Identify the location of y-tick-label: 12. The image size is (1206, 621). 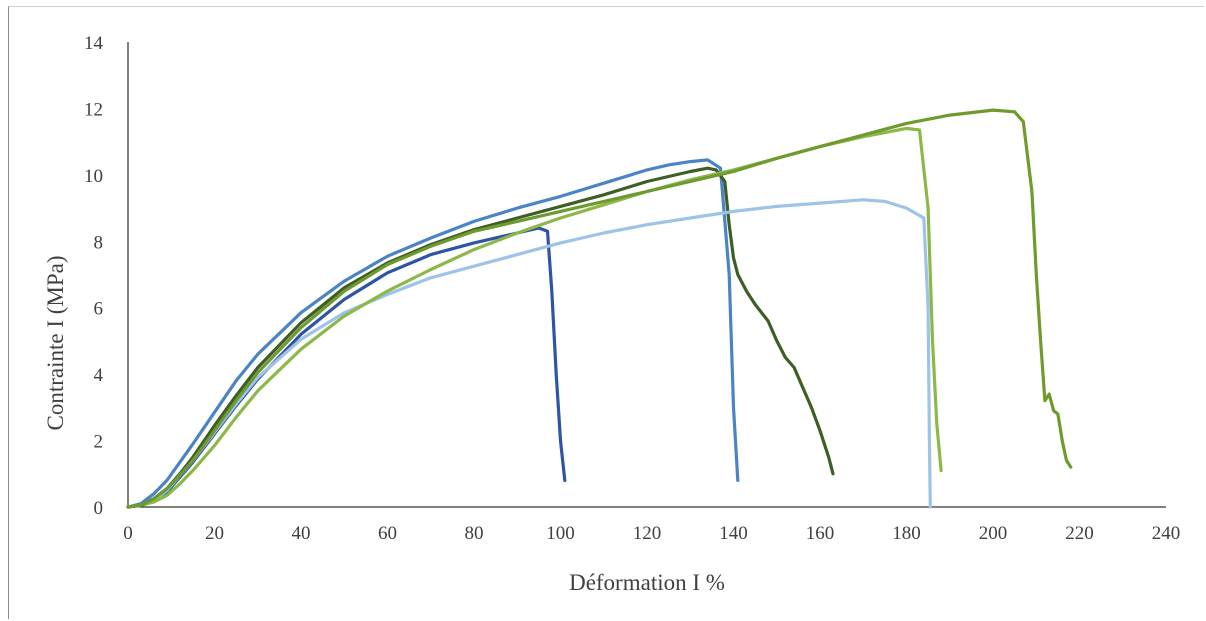
(93, 109).